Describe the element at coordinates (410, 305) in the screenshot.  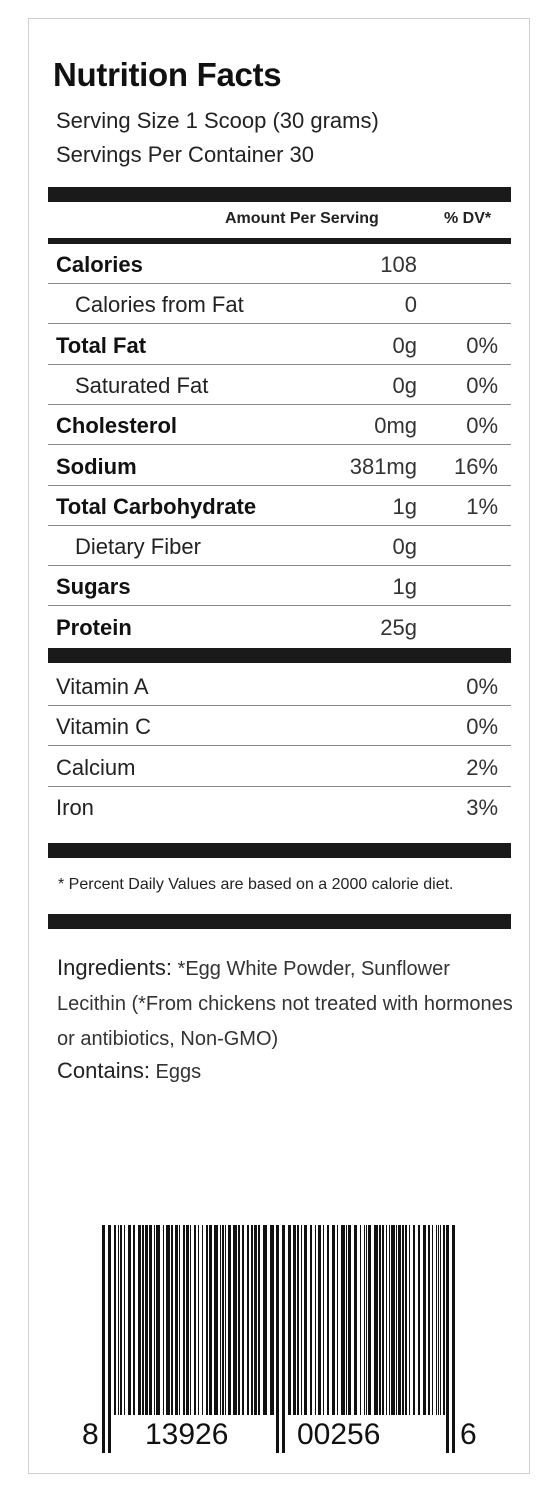
I see `nutrient-amount: 0` at that location.